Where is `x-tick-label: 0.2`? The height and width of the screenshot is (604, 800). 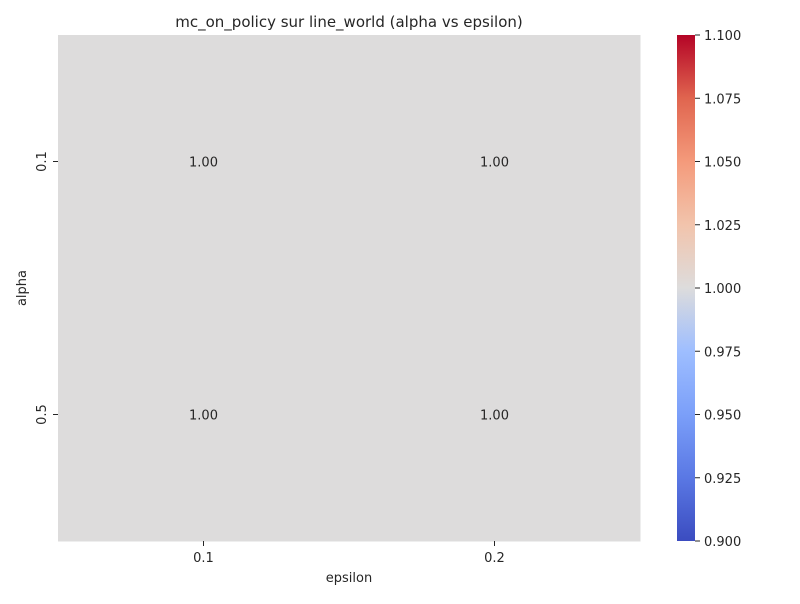 x-tick-label: 0.2 is located at coordinates (494, 558).